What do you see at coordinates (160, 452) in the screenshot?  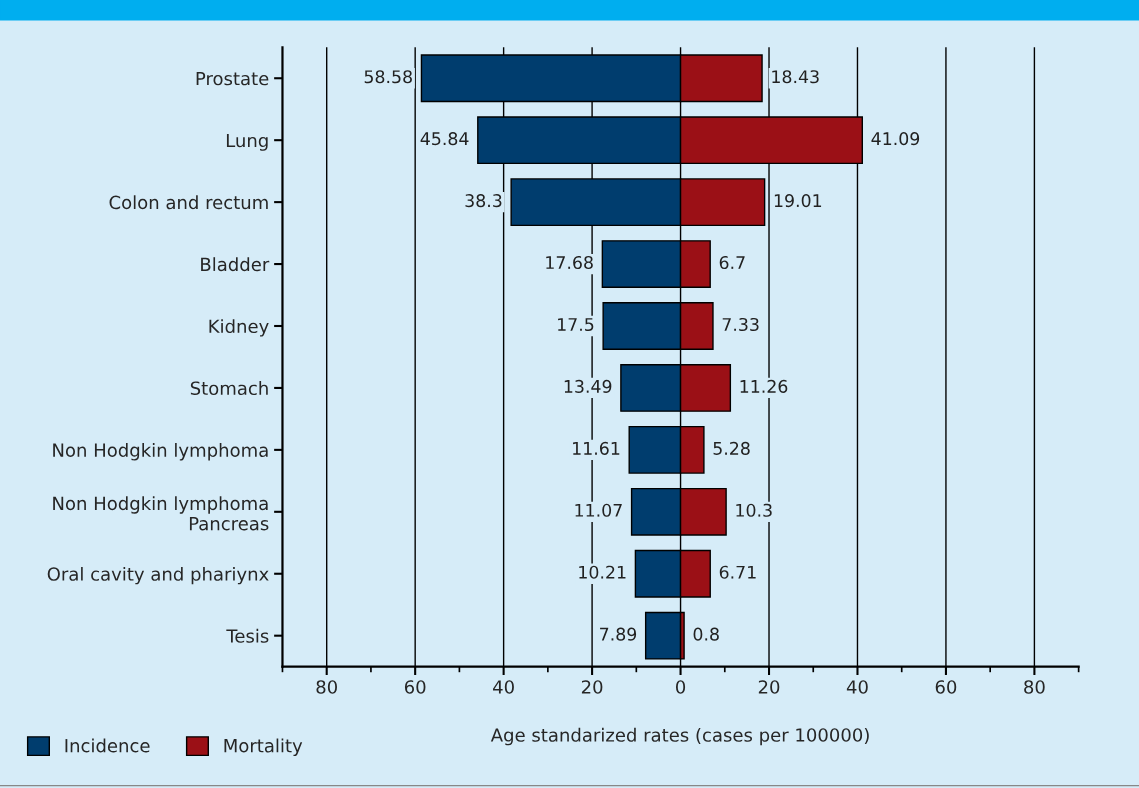 I see `y-tick-label: Non Hodgkin lymphoma` at bounding box center [160, 452].